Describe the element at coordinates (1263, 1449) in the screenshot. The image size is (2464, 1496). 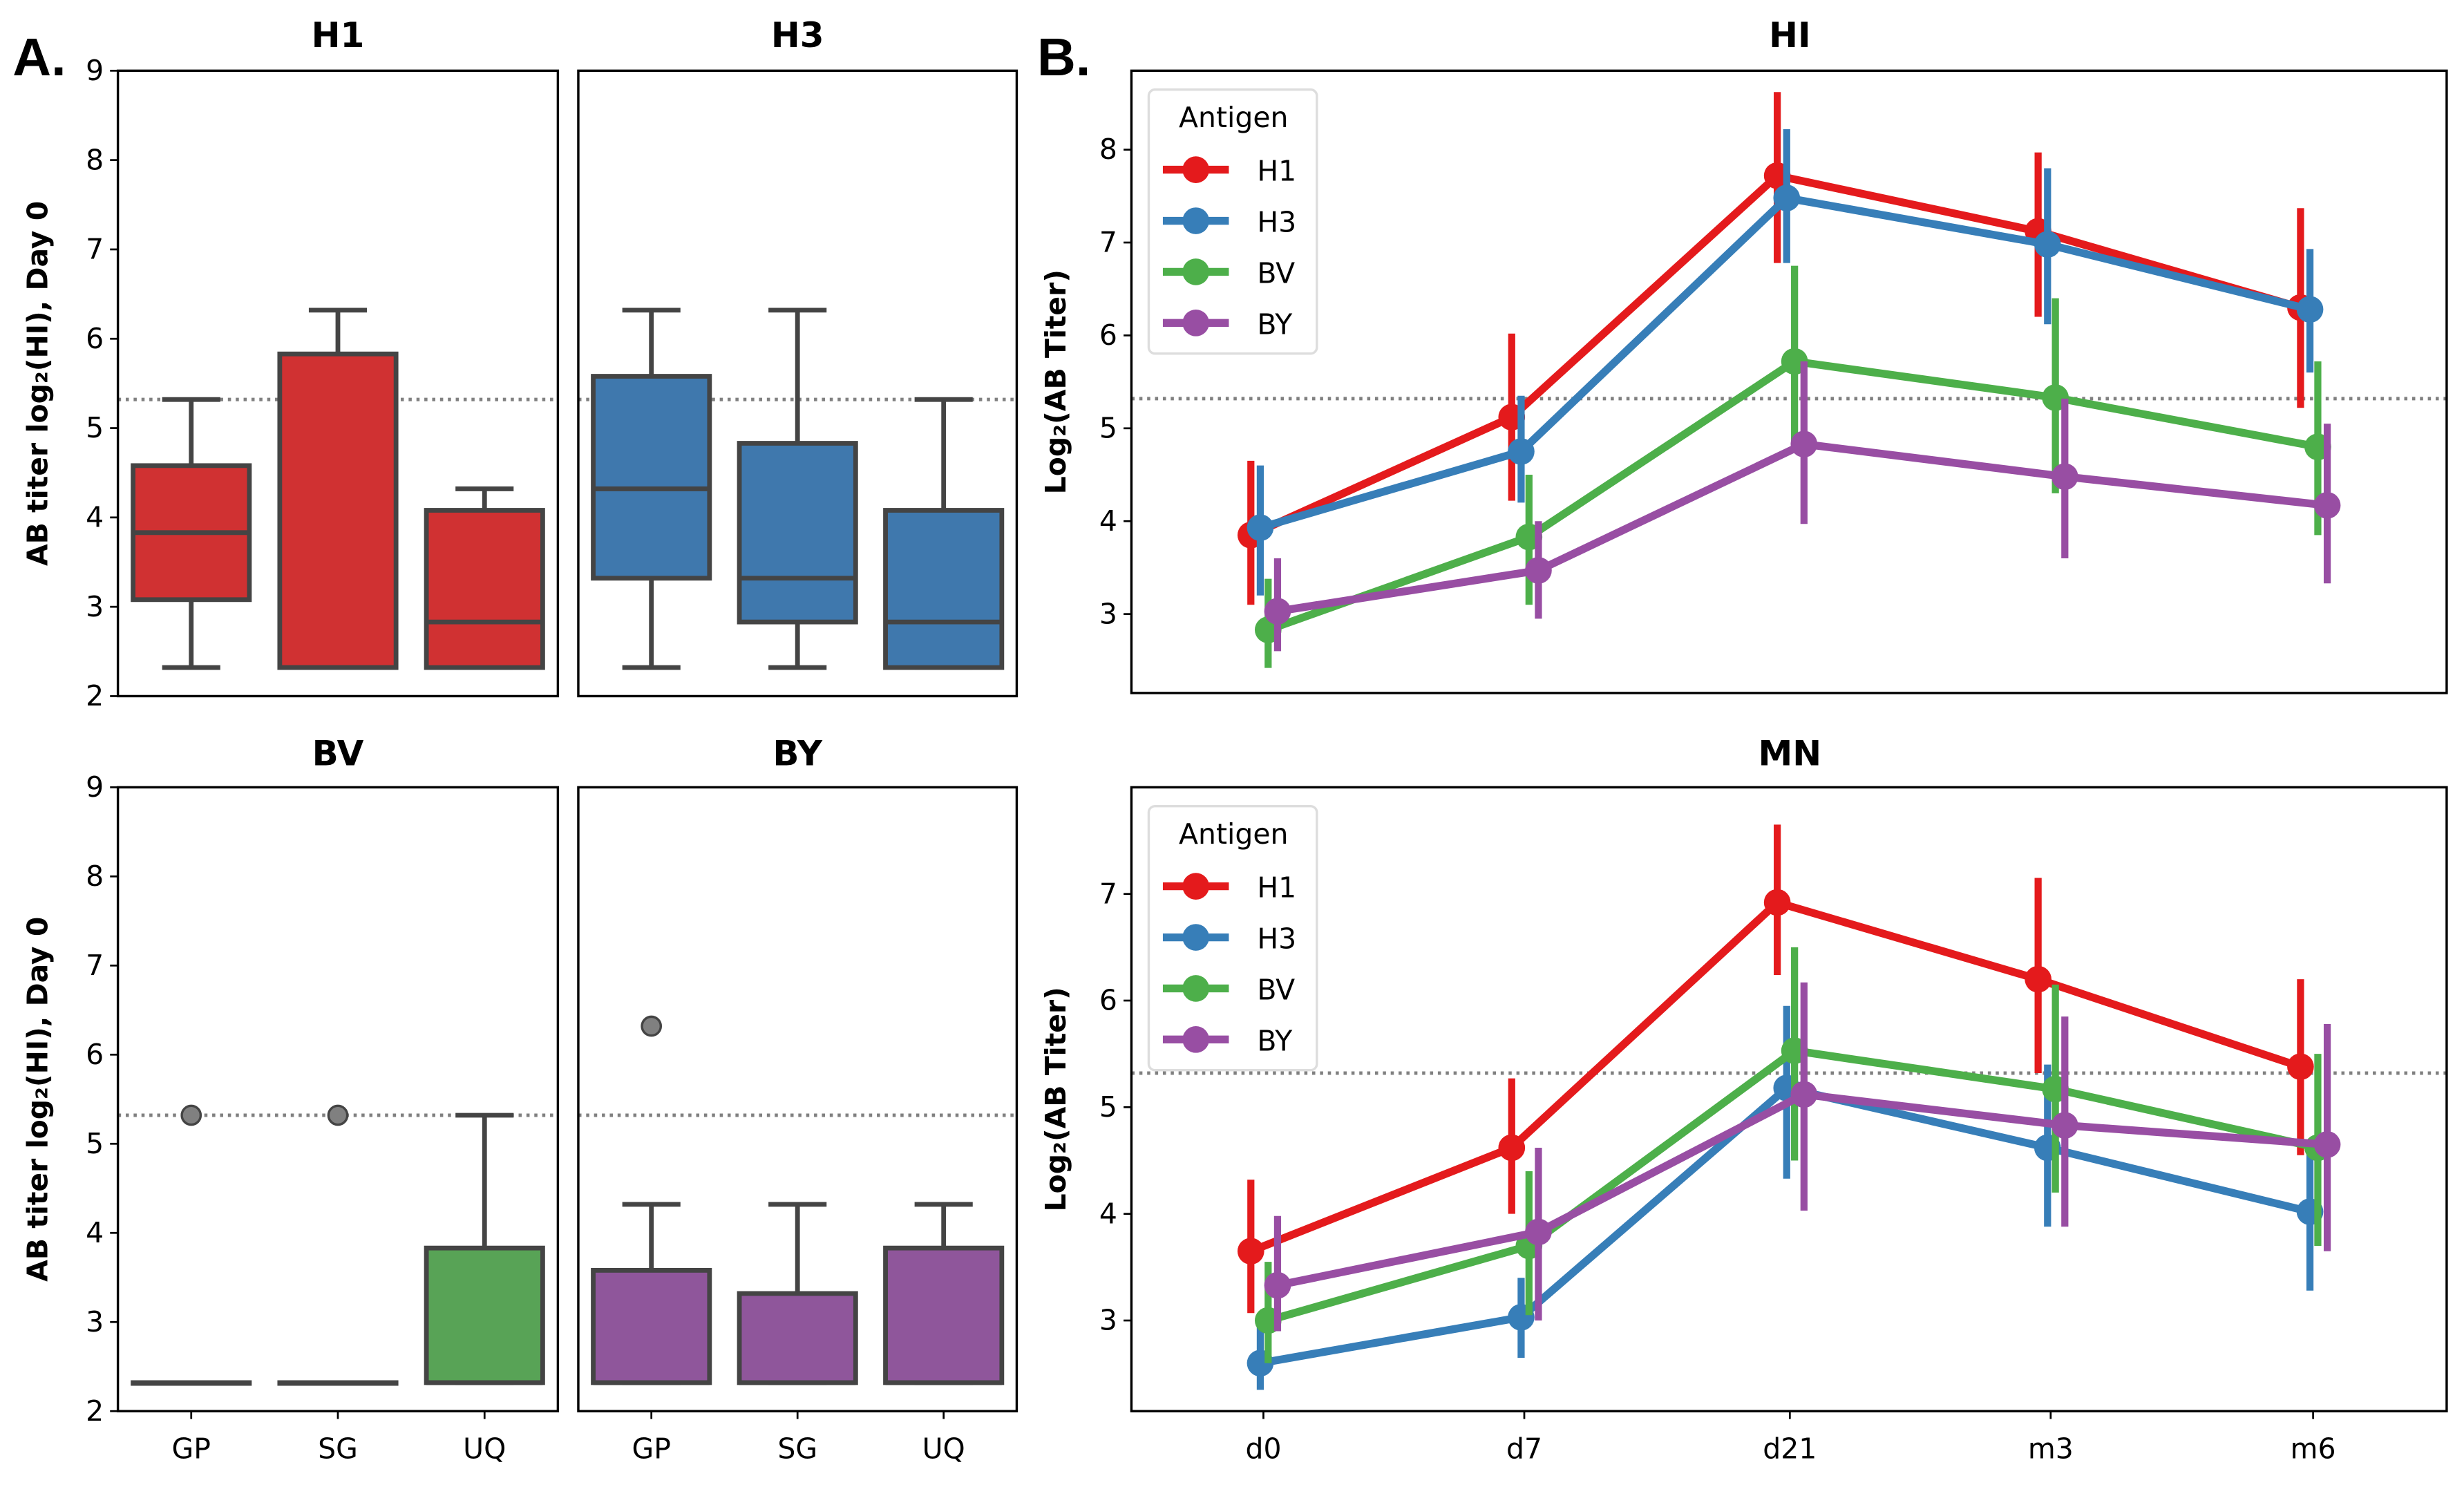
I see `x-tick-label: d0` at that location.